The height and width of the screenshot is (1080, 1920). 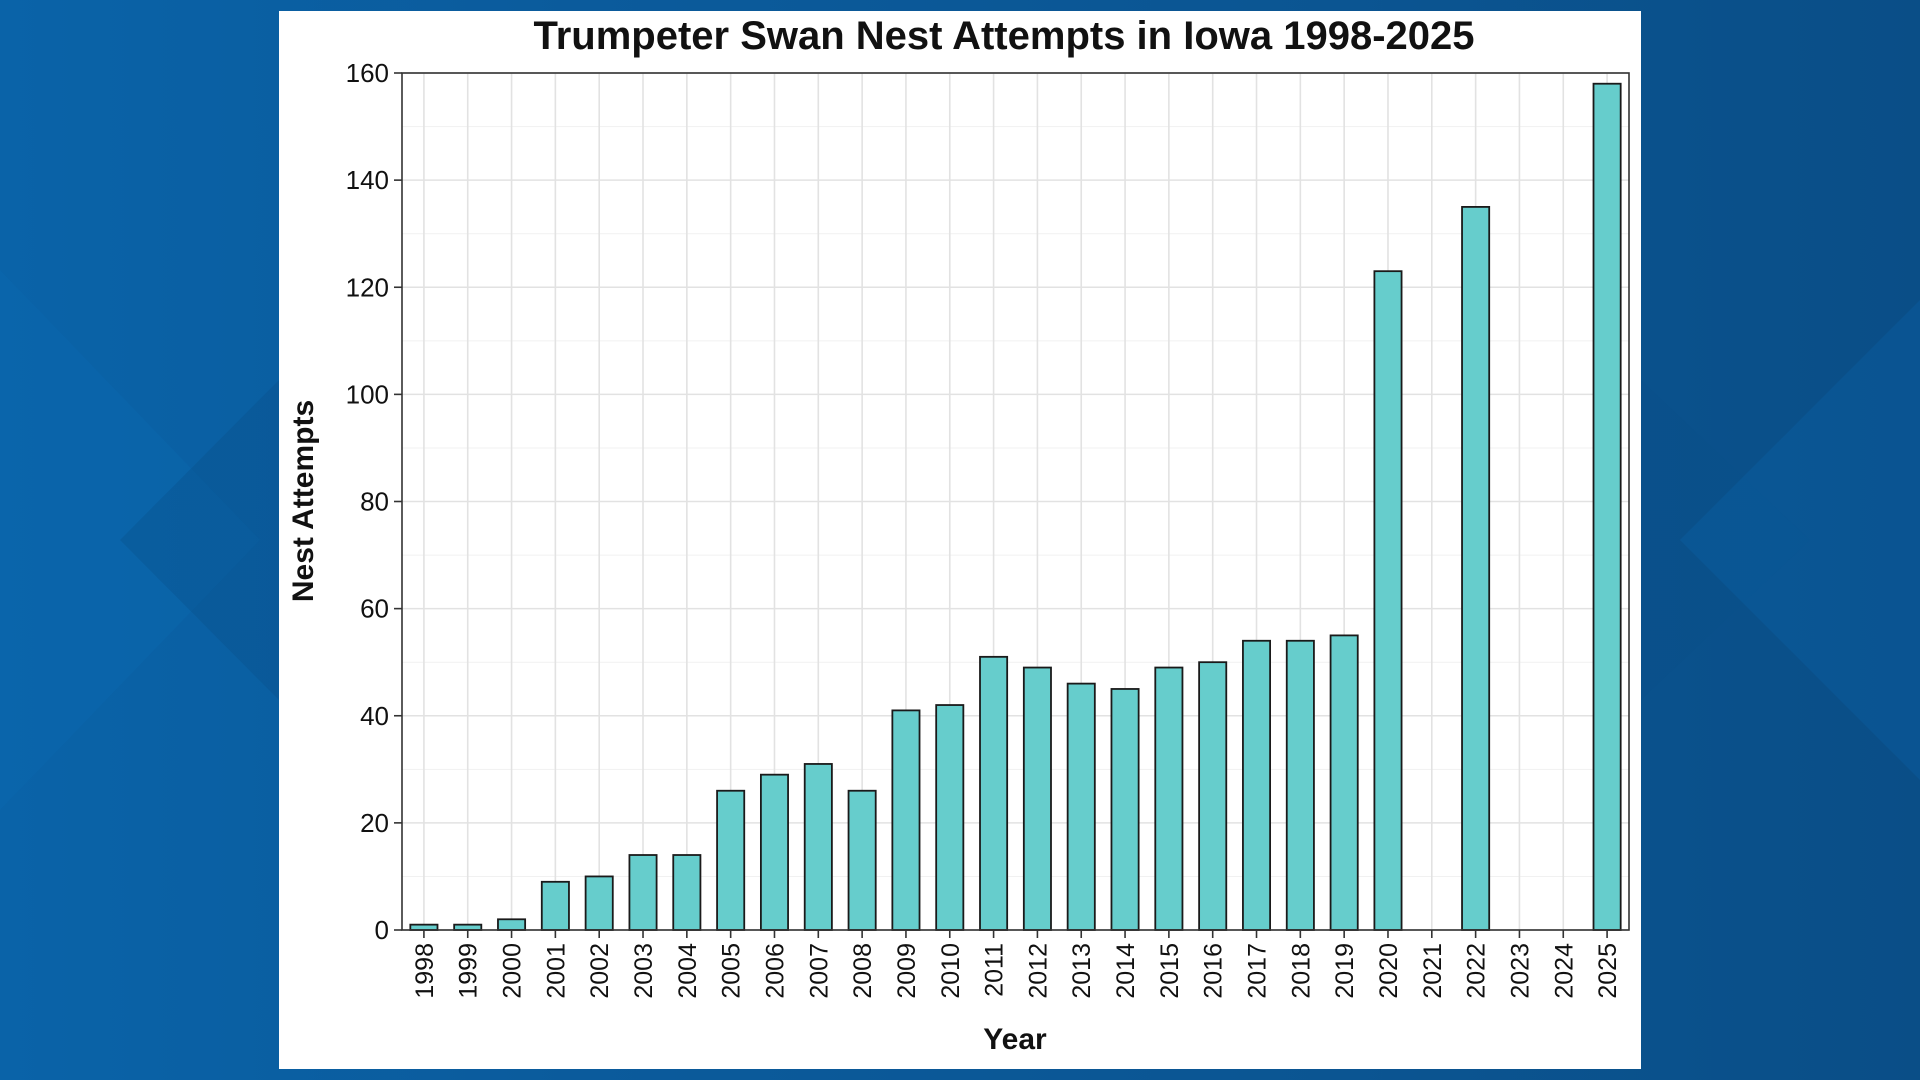 I want to click on bar-2002, so click(x=599, y=903).